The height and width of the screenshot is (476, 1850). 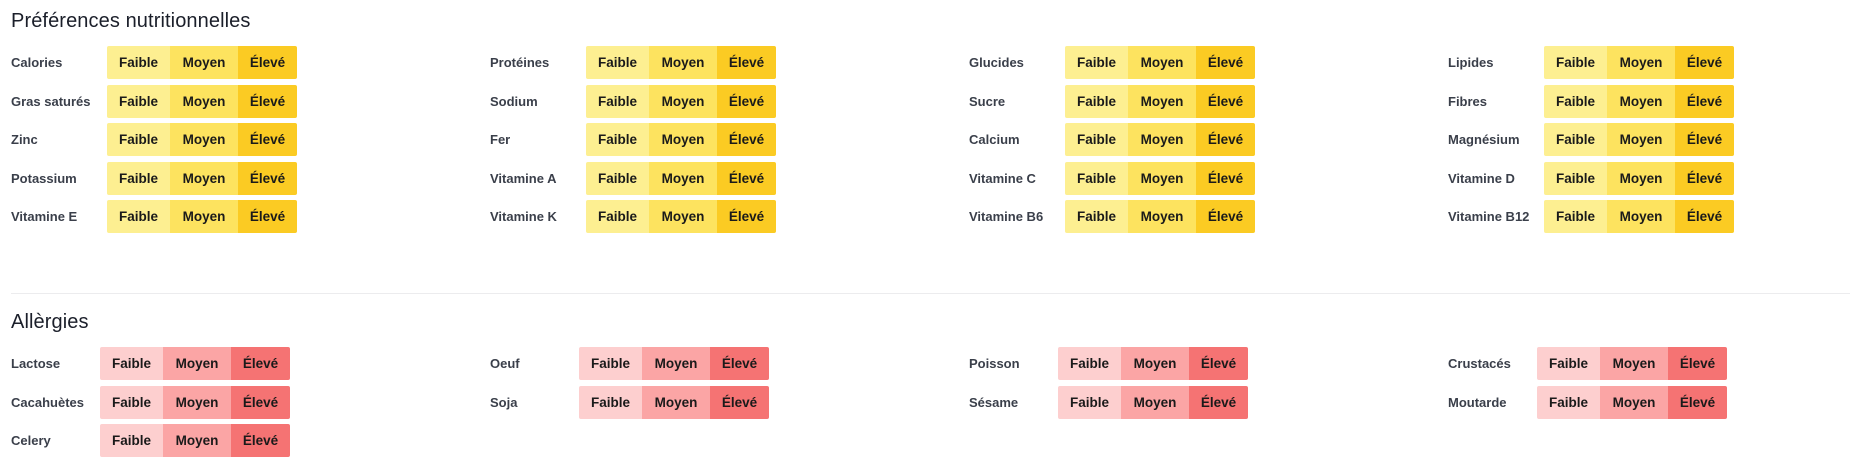 I want to click on allergies-section-title: Allèrgies, so click(x=50, y=322).